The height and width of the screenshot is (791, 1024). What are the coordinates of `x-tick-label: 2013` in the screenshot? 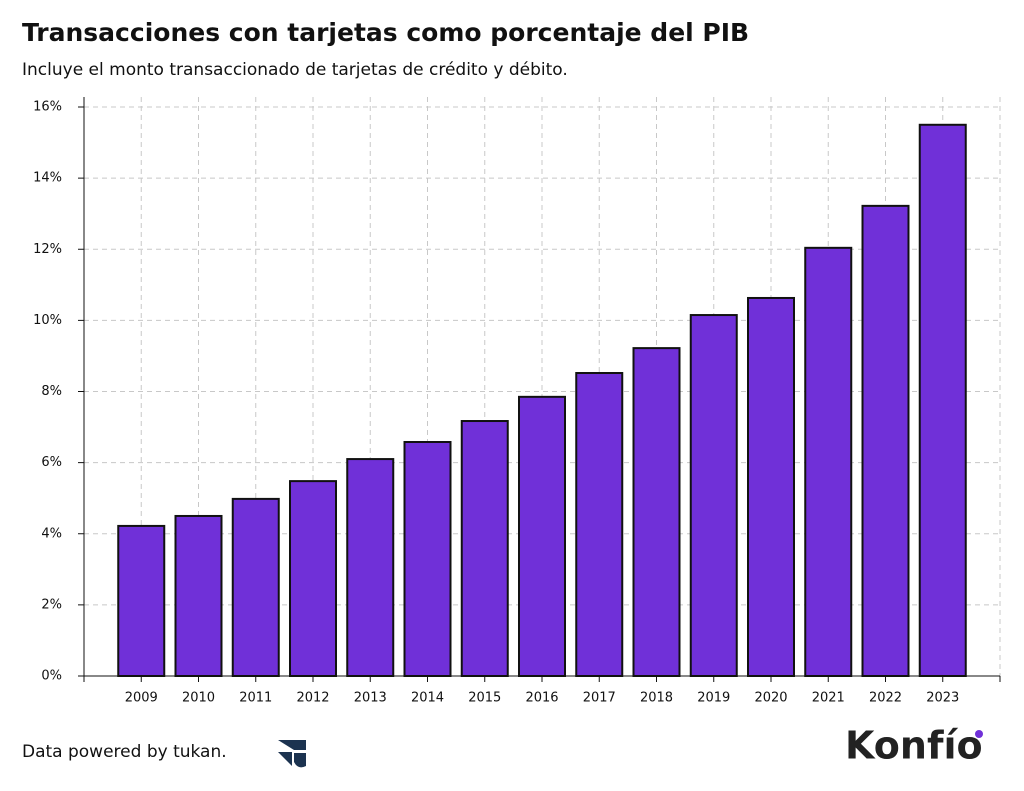 It's located at (370, 698).